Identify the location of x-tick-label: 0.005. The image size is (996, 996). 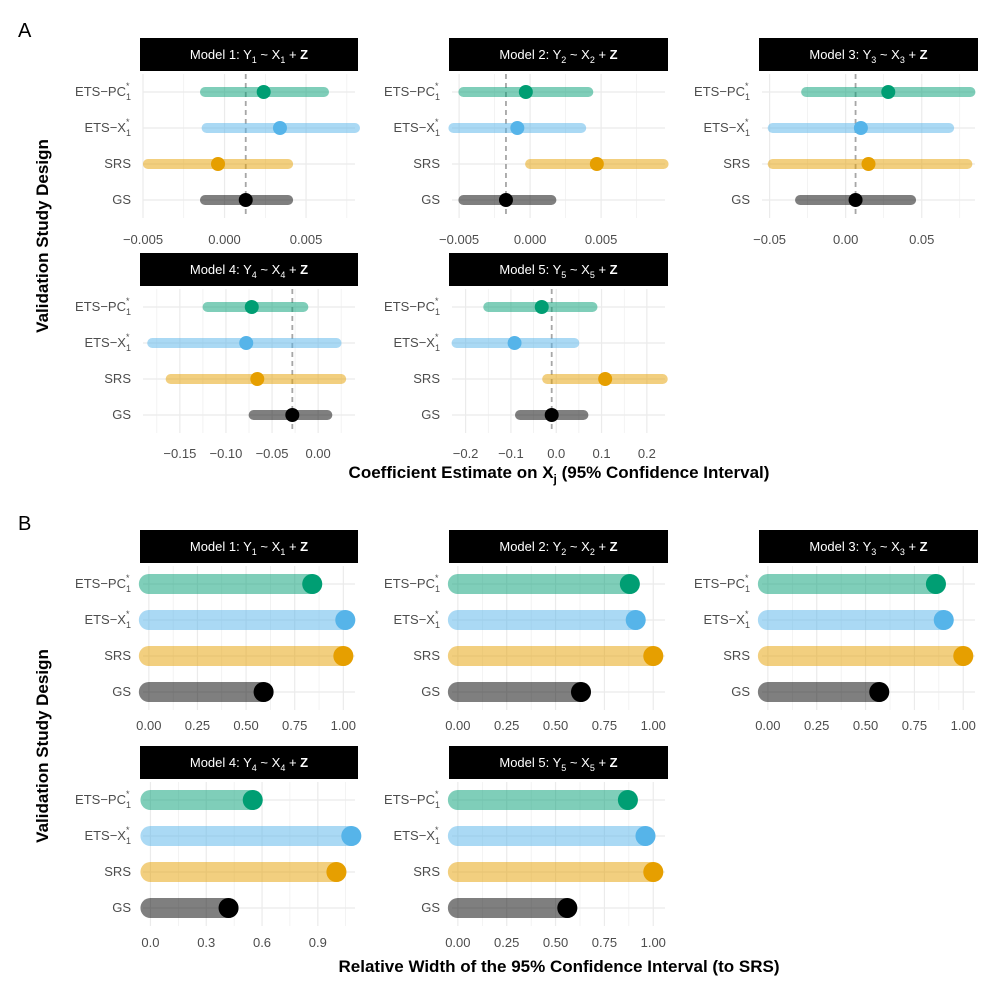
(601, 239).